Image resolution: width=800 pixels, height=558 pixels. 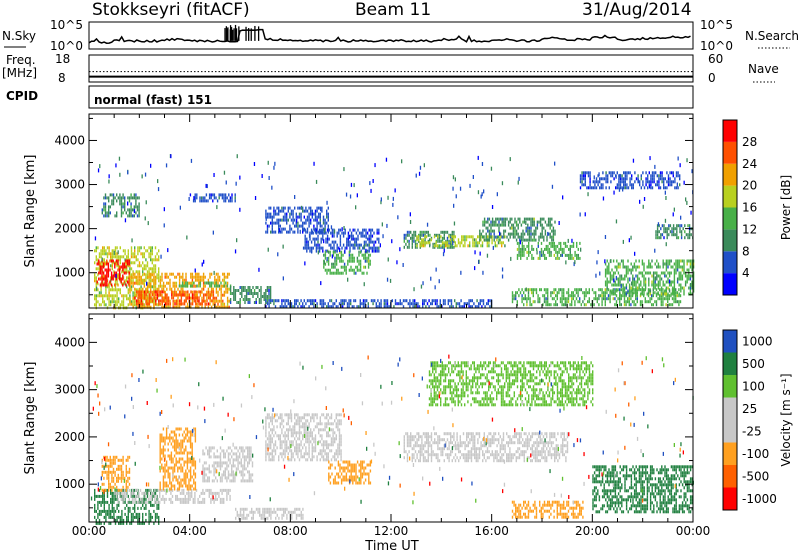 I want to click on nsearch-tick-bottom: 10^0, so click(x=716, y=46).